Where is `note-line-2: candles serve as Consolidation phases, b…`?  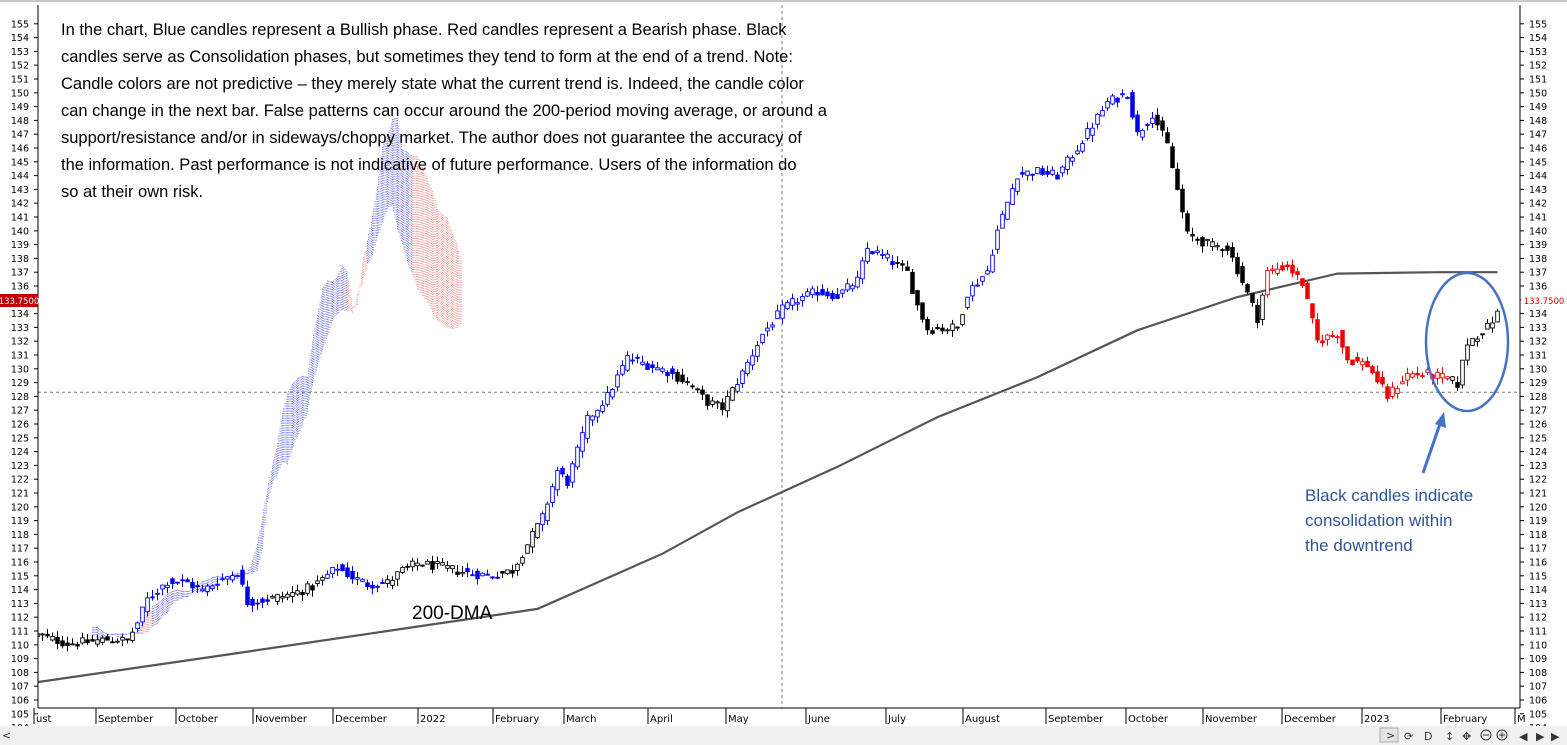 note-line-2: candles serve as Consolidation phases, b… is located at coordinates (427, 57).